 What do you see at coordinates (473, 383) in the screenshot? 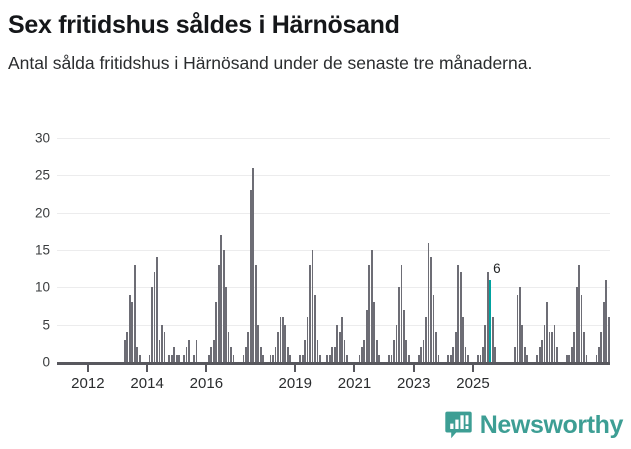
I see `x-axis-tick-label: 2025` at bounding box center [473, 383].